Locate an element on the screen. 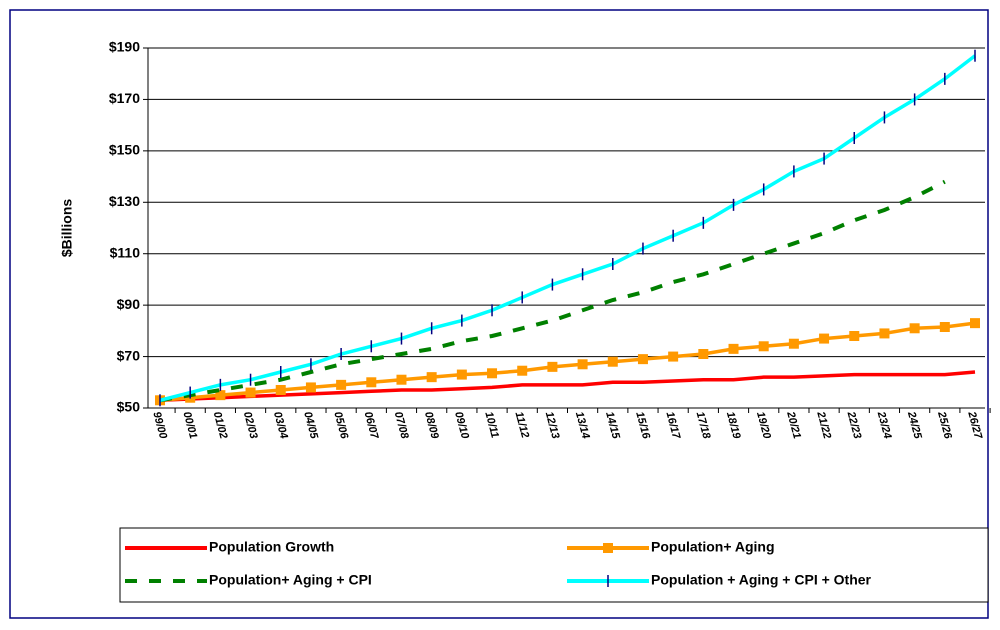 This screenshot has width=1000, height=630. legend-box is located at coordinates (554, 565).